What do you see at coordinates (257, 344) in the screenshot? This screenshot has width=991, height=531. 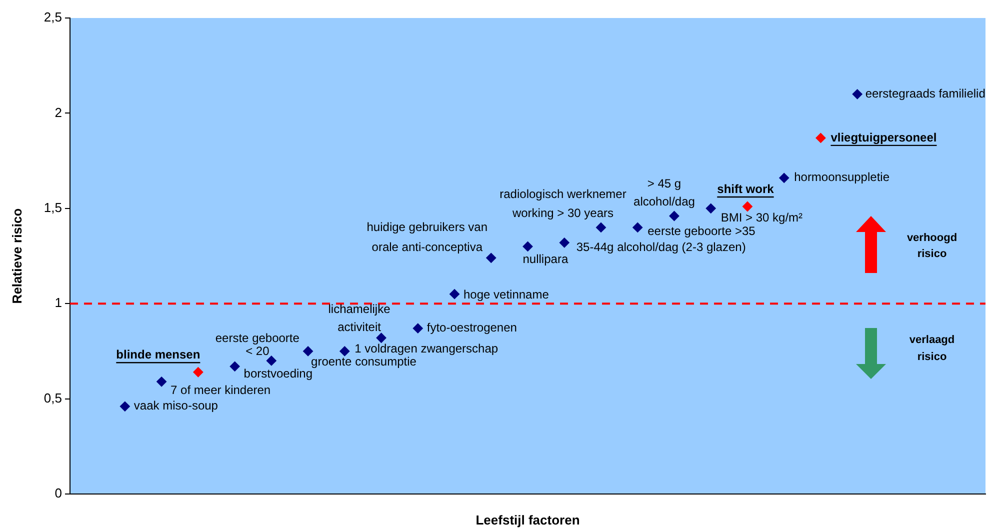 I see `series-label: eerste geboorte < 20` at bounding box center [257, 344].